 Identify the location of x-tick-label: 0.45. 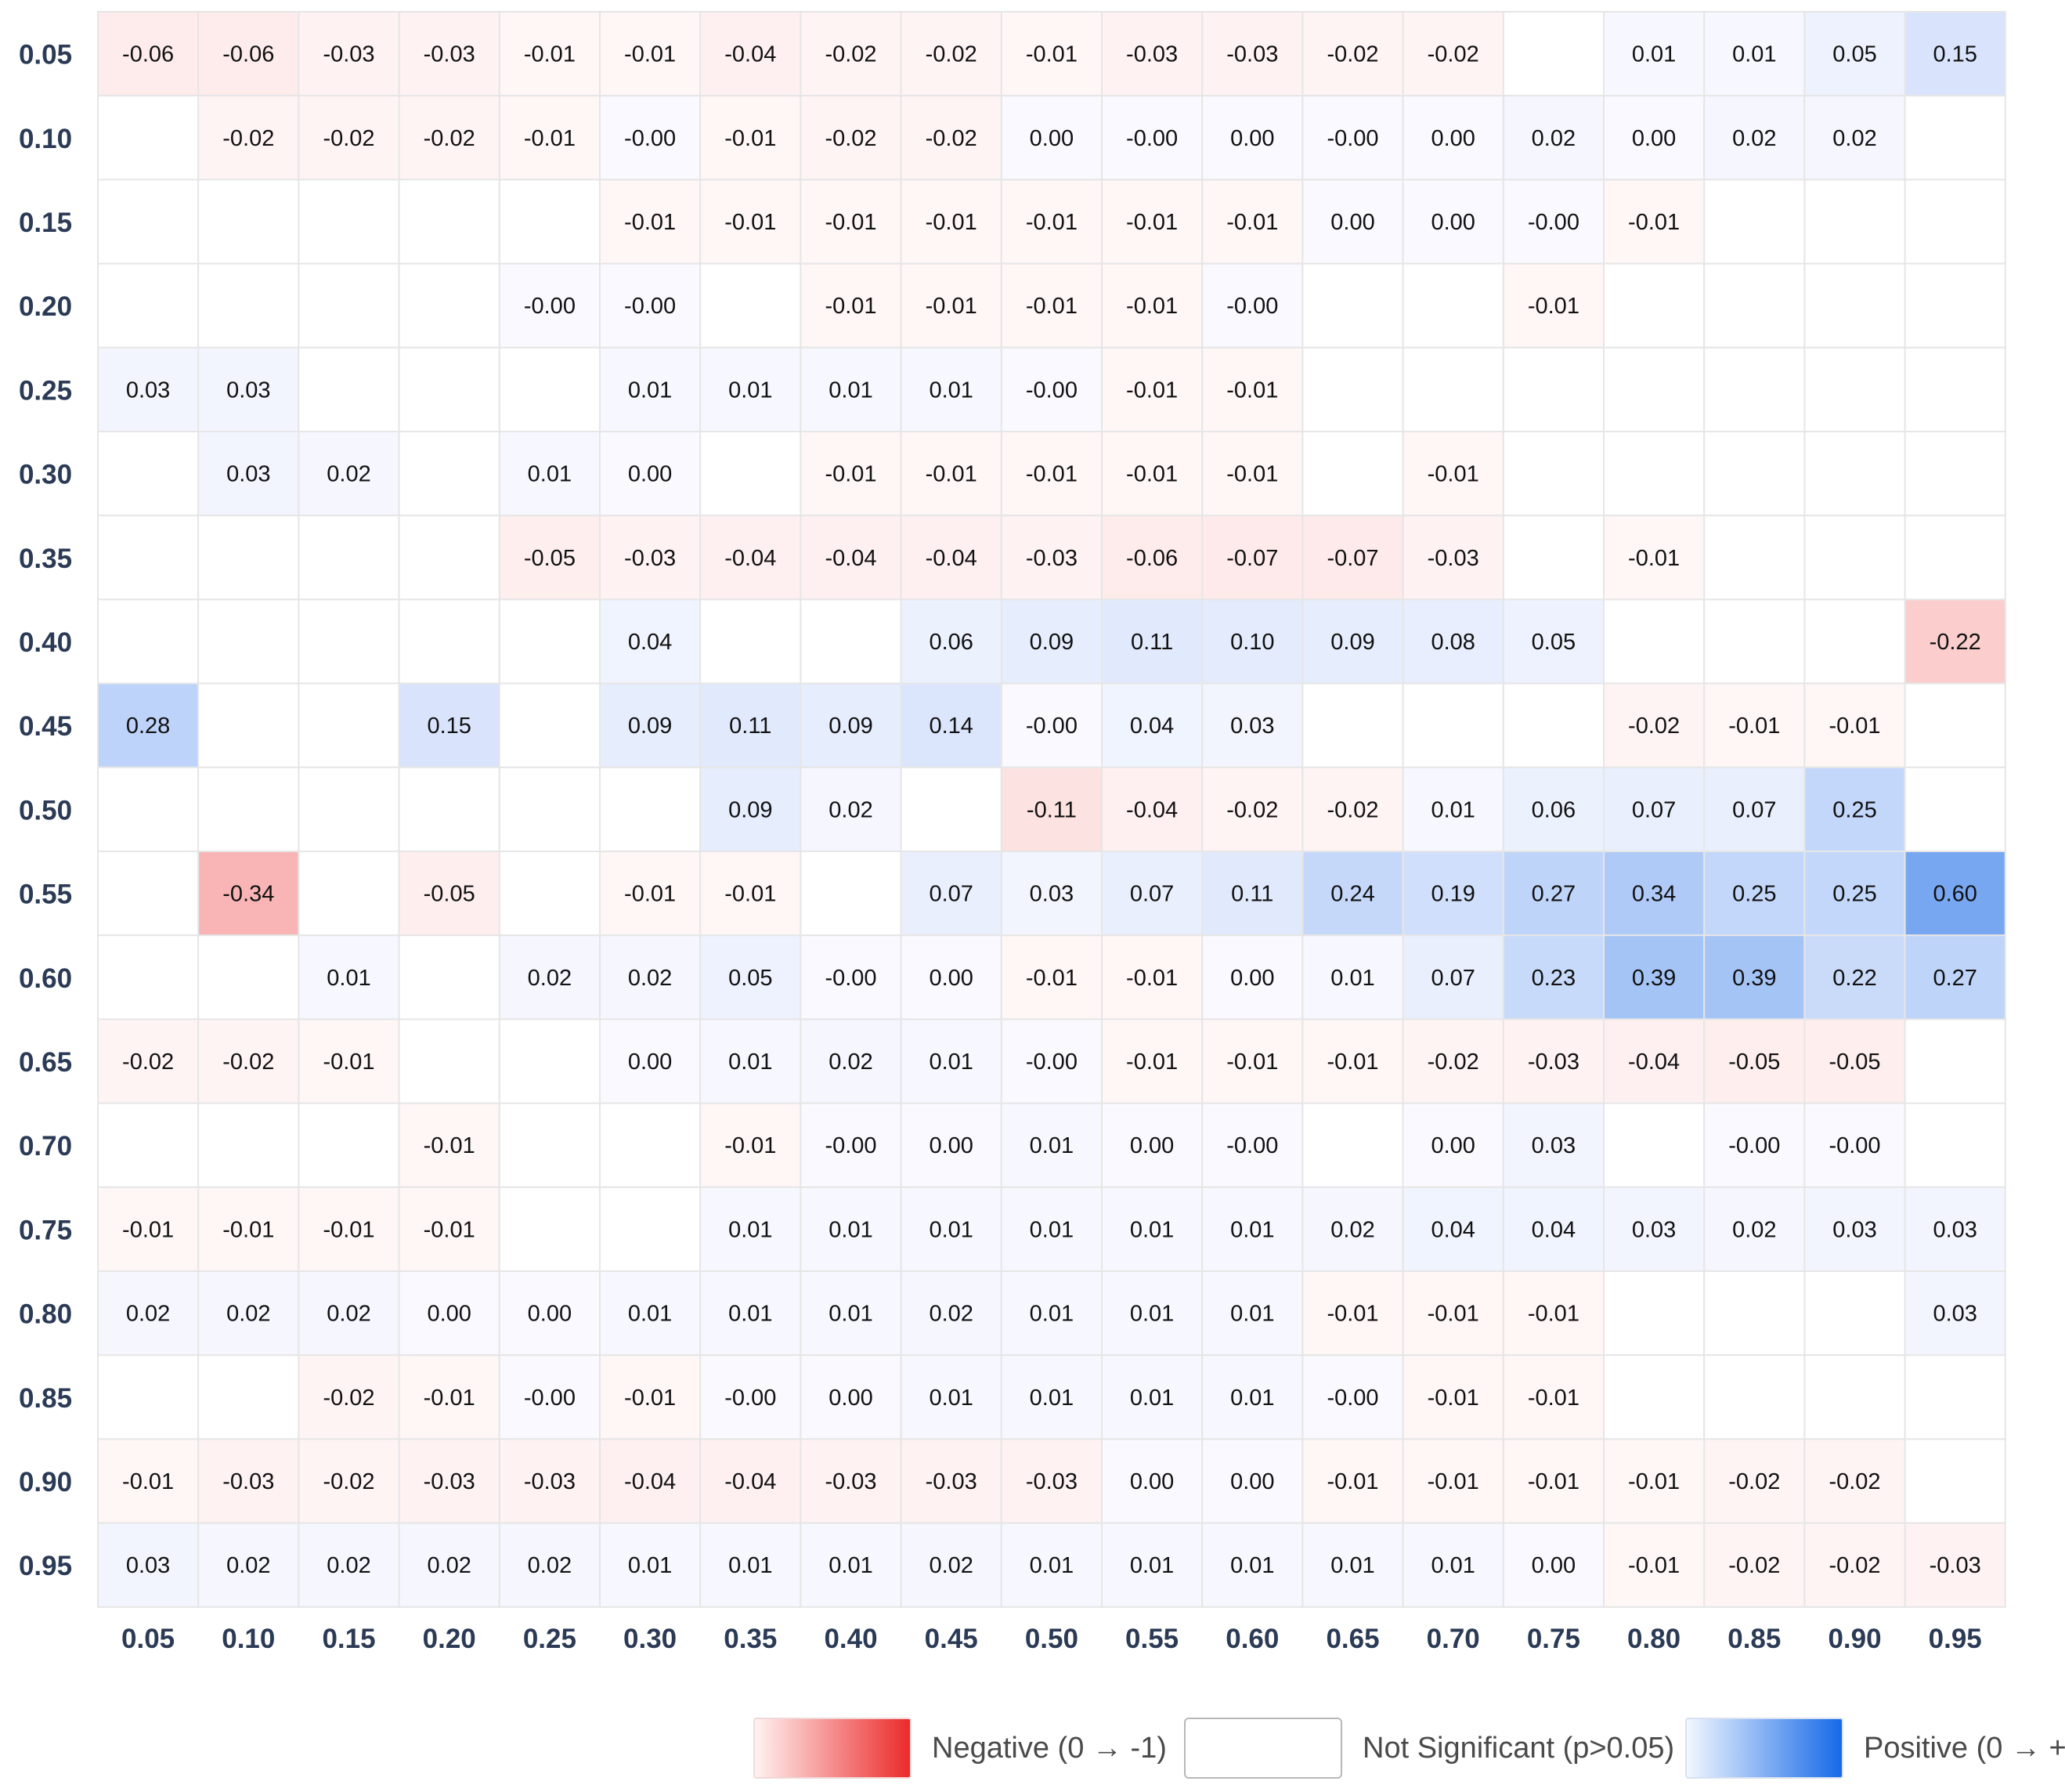
(952, 1639).